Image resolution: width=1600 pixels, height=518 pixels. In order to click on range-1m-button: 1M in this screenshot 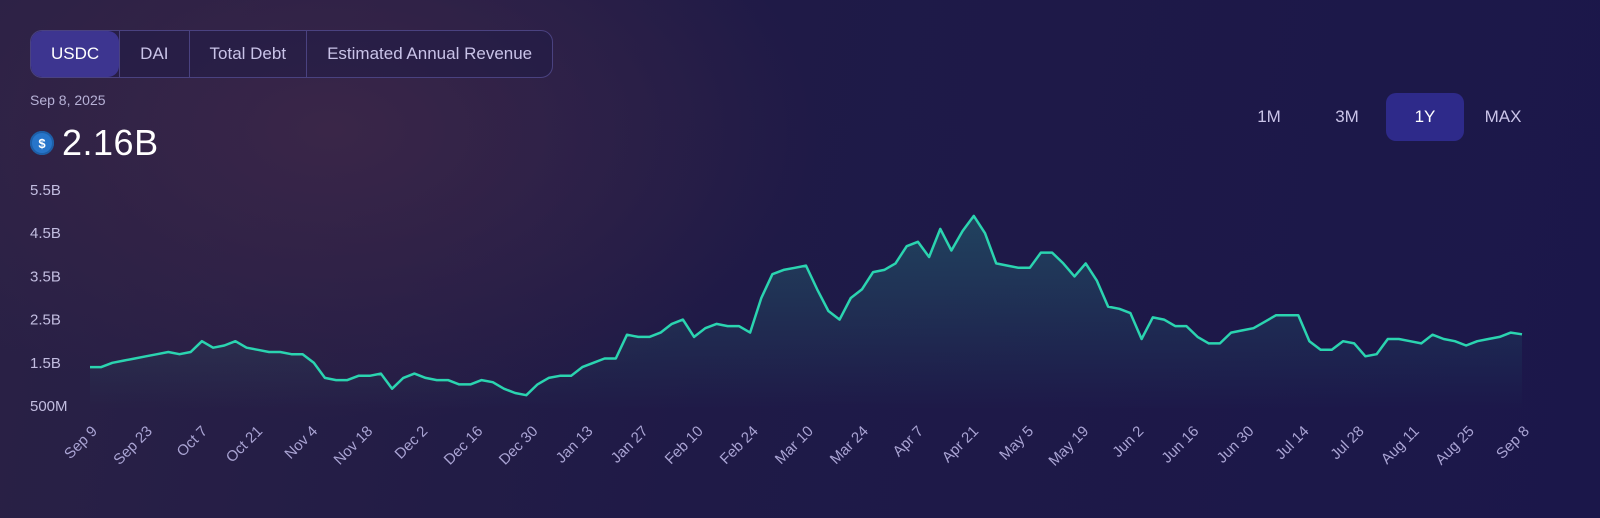, I will do `click(1269, 116)`.